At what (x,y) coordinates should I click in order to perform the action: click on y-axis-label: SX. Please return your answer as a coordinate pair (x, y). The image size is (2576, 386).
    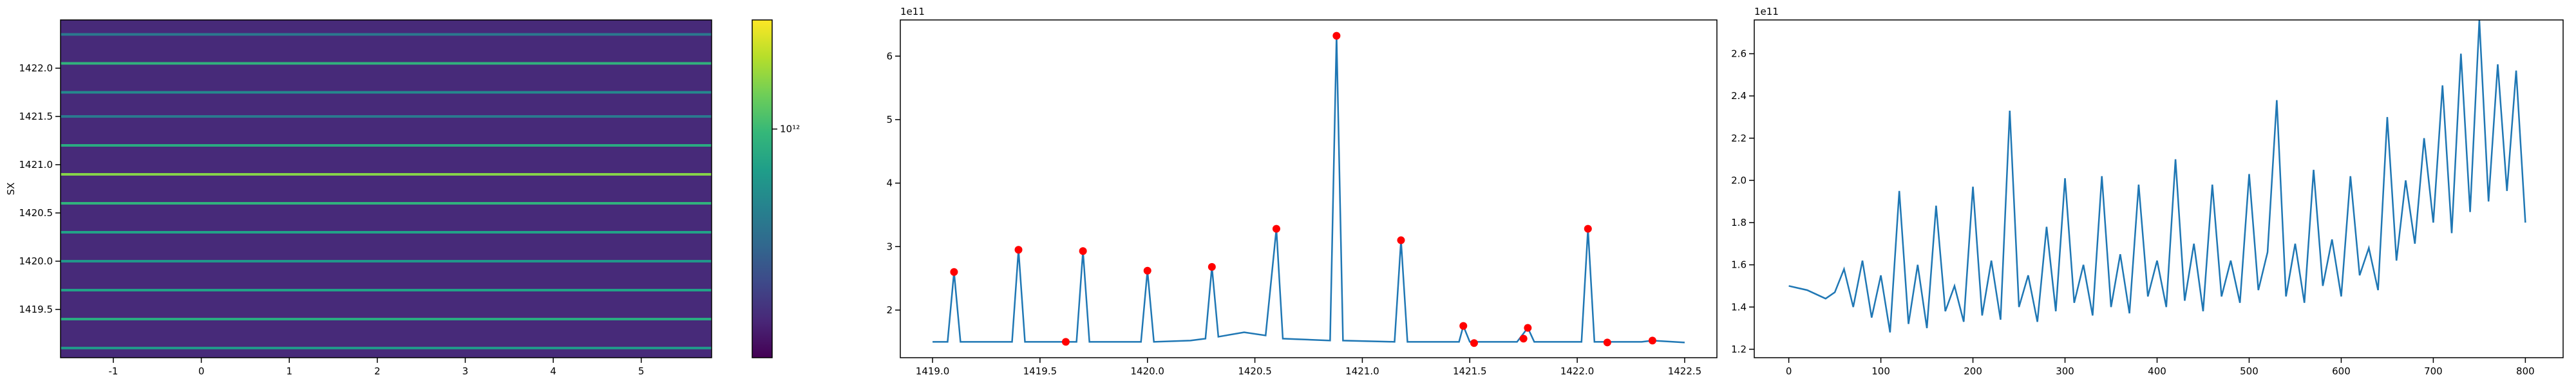
    Looking at the image, I should click on (11, 189).